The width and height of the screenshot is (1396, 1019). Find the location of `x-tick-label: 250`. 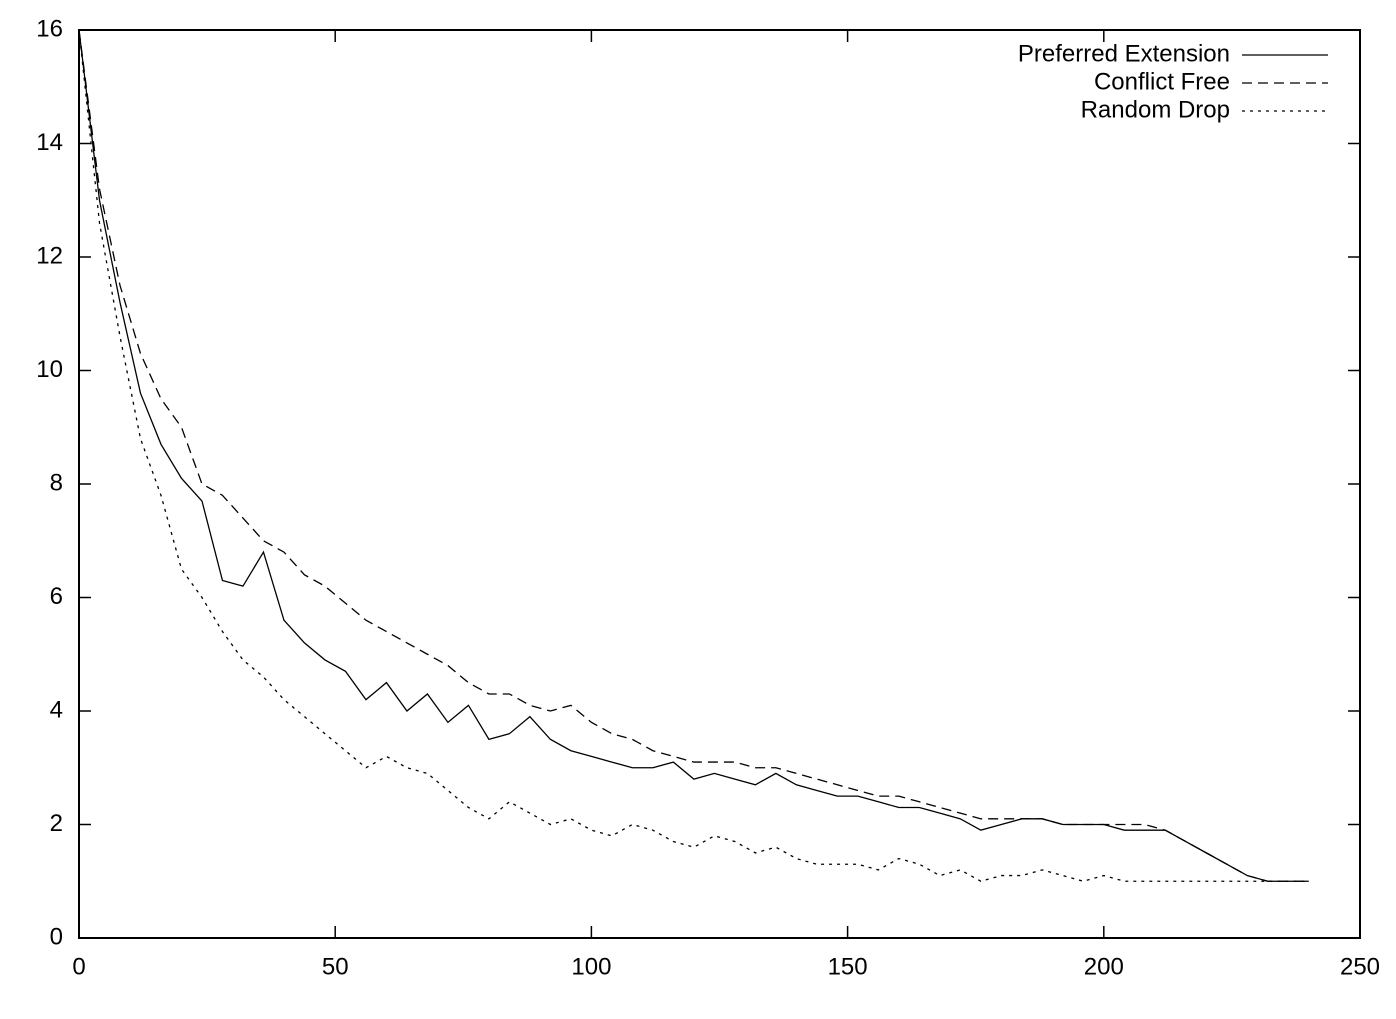

x-tick-label: 250 is located at coordinates (1360, 966).